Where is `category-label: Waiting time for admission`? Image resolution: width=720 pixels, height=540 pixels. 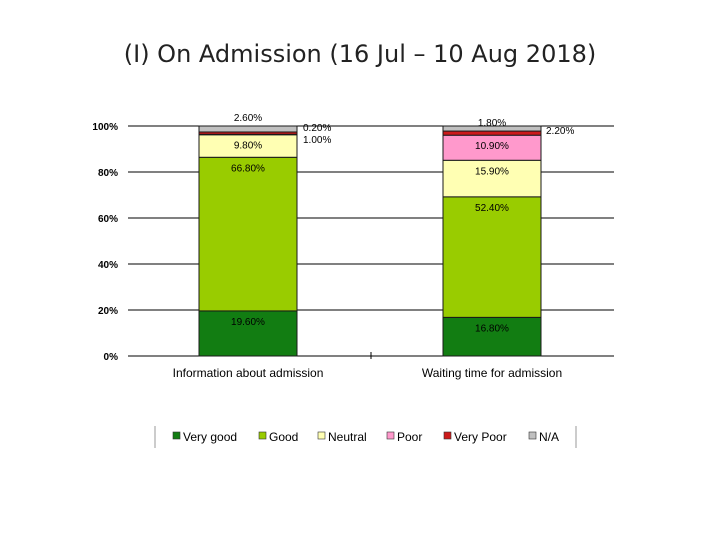 category-label: Waiting time for admission is located at coordinates (492, 373).